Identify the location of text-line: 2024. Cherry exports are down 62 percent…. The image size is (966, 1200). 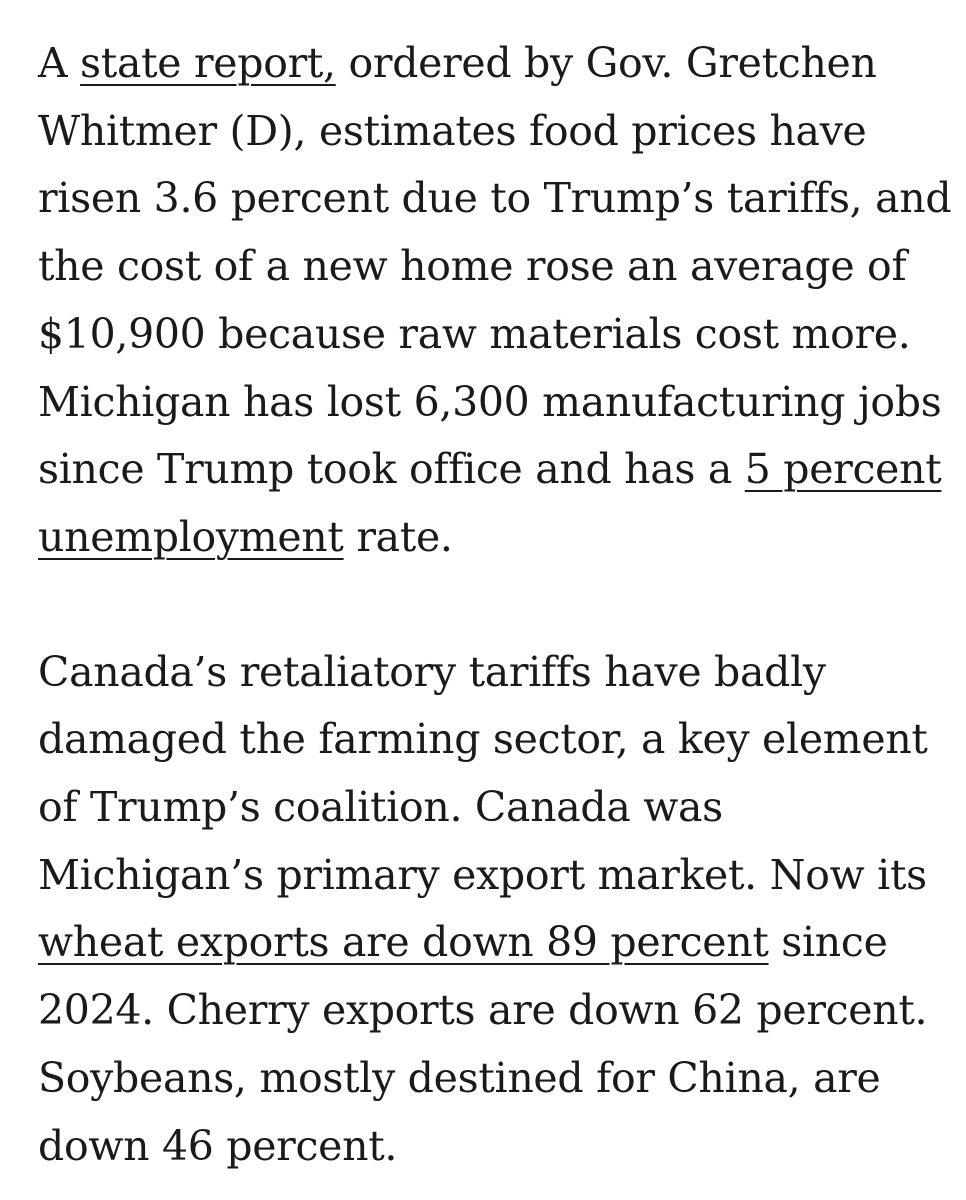
(483, 1010).